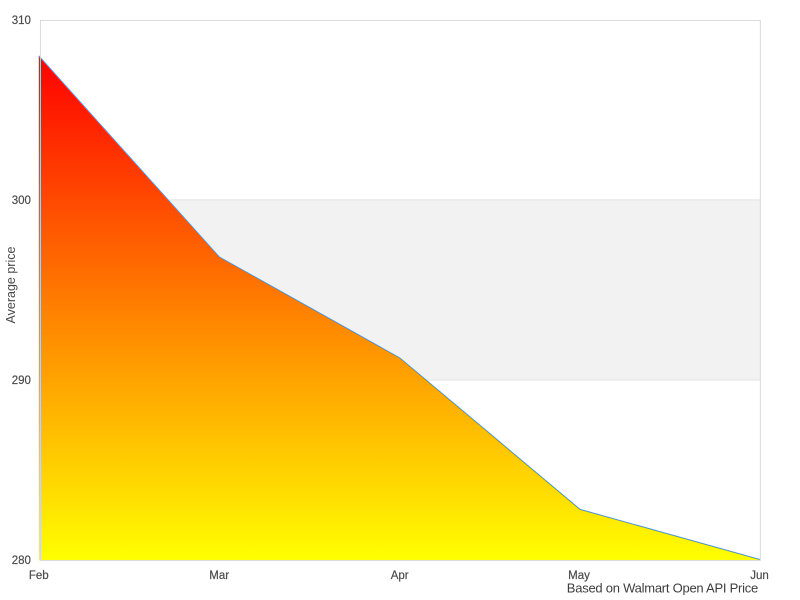 Image resolution: width=800 pixels, height=600 pixels. I want to click on svg-text: 280, so click(21, 561).